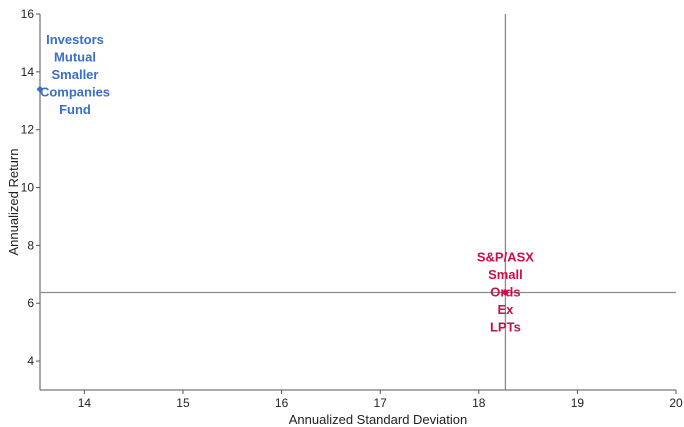 This screenshot has width=684, height=427. Describe the element at coordinates (28, 14) in the screenshot. I see `y-tick-label: 16` at that location.